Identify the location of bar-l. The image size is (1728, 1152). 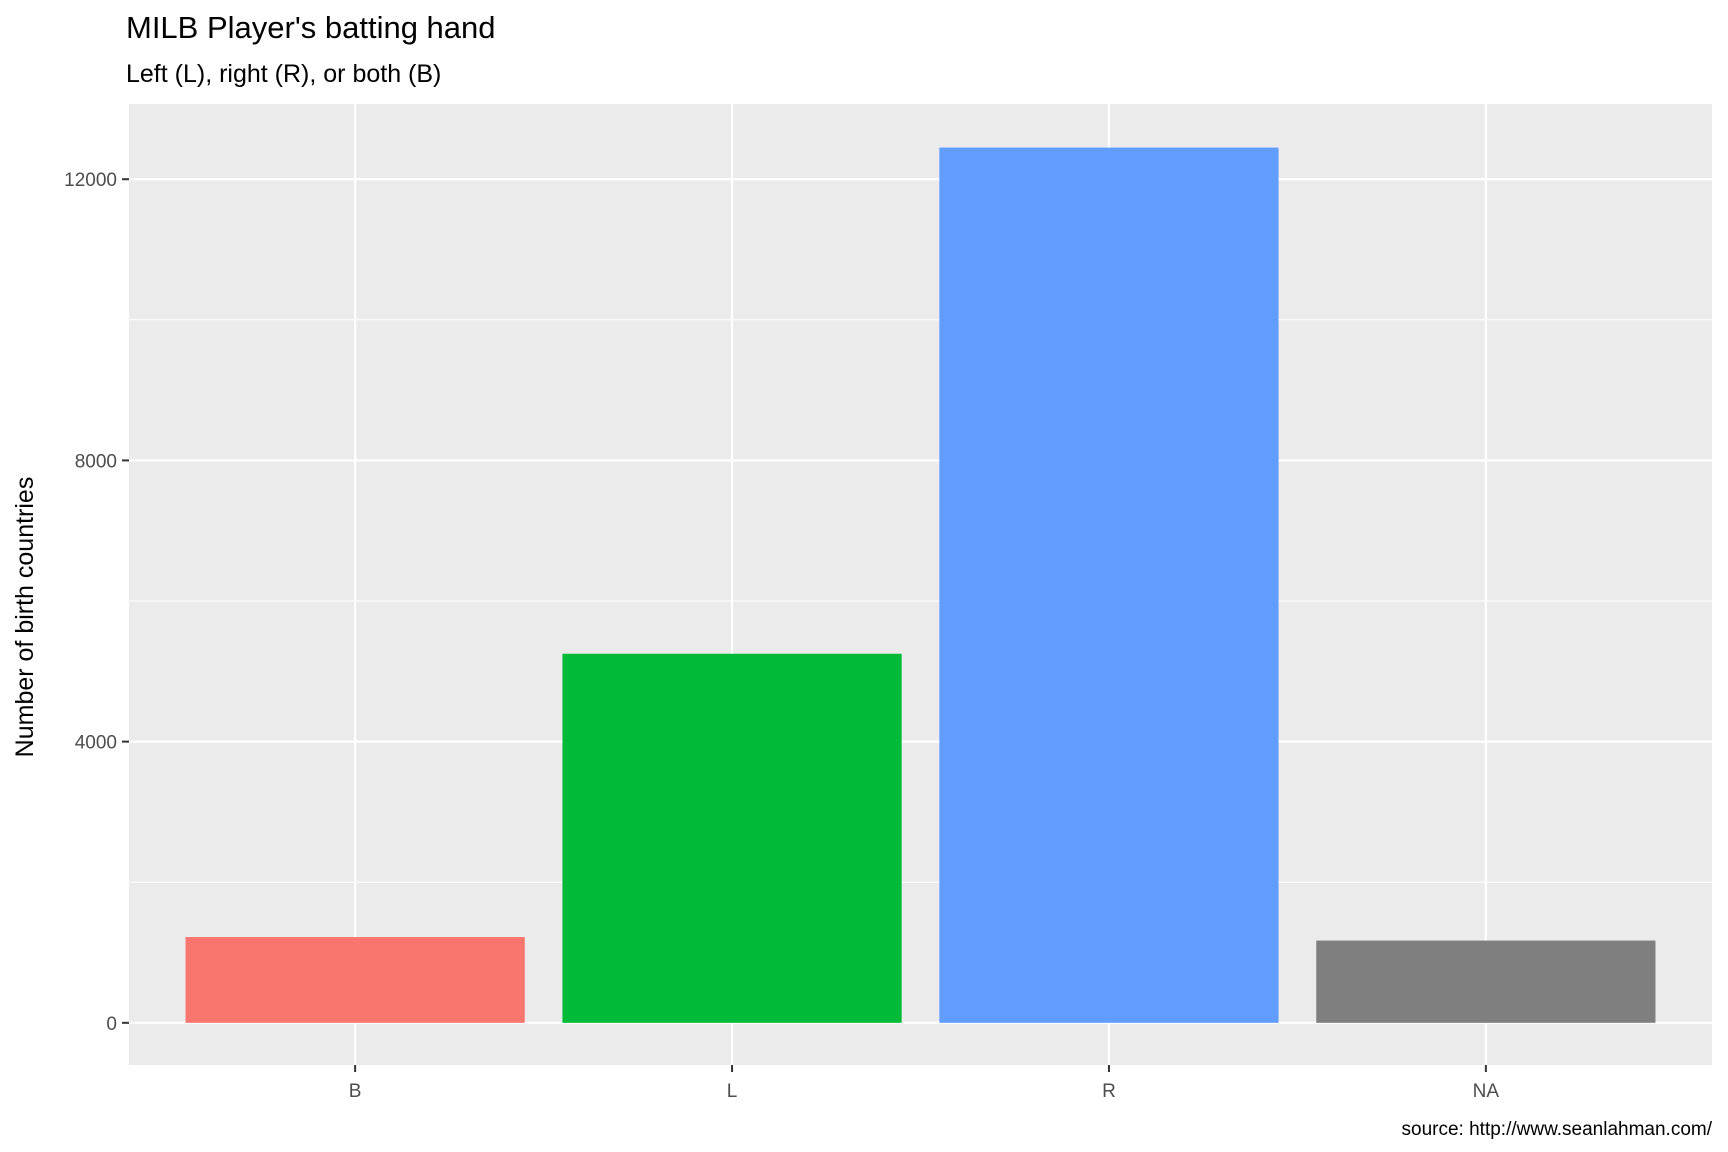
(732, 838).